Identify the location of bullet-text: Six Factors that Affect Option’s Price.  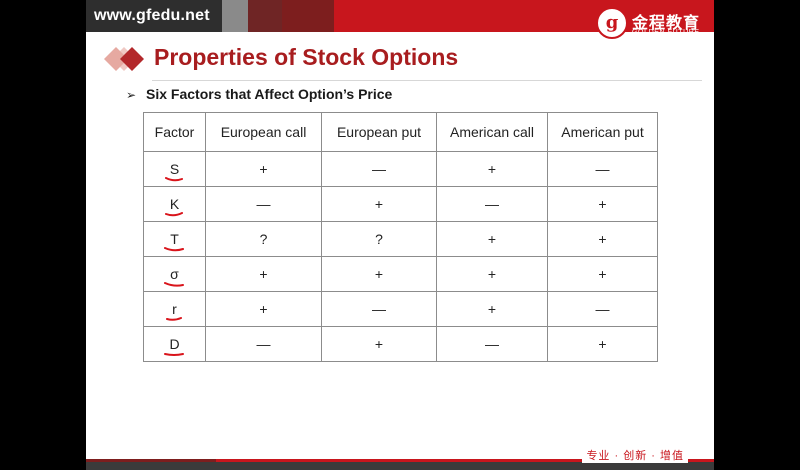
(269, 94).